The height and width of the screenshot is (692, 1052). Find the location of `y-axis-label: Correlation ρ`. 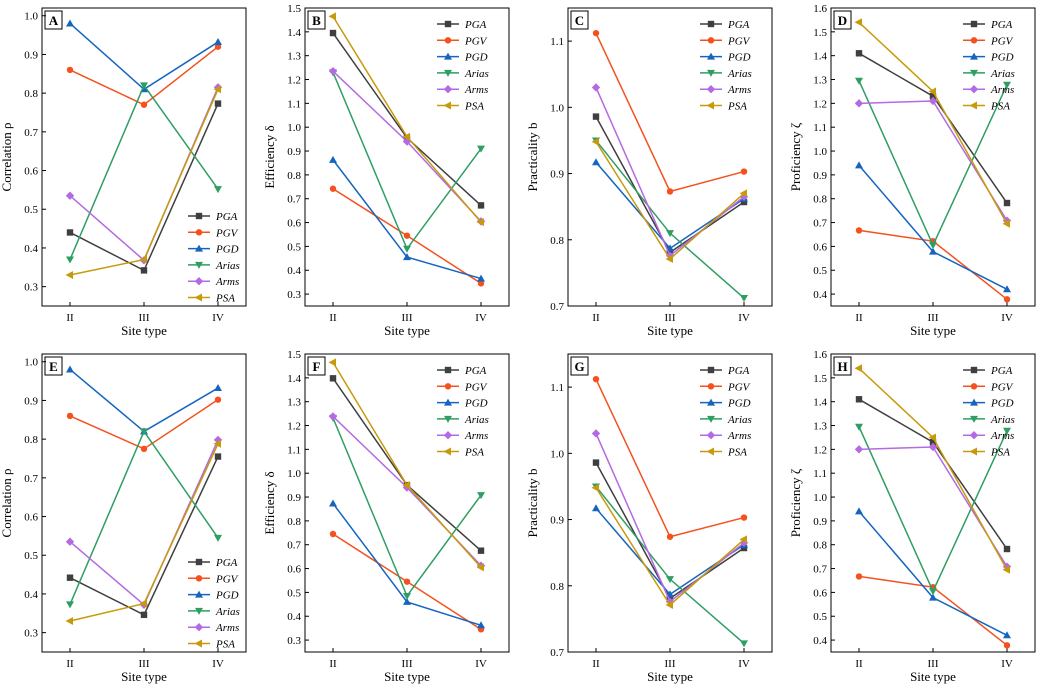

y-axis-label: Correlation ρ is located at coordinates (7, 157).